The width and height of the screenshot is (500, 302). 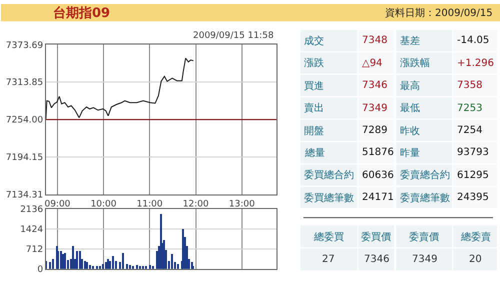 I want to click on chart-title: 台期指09, so click(x=81, y=13).